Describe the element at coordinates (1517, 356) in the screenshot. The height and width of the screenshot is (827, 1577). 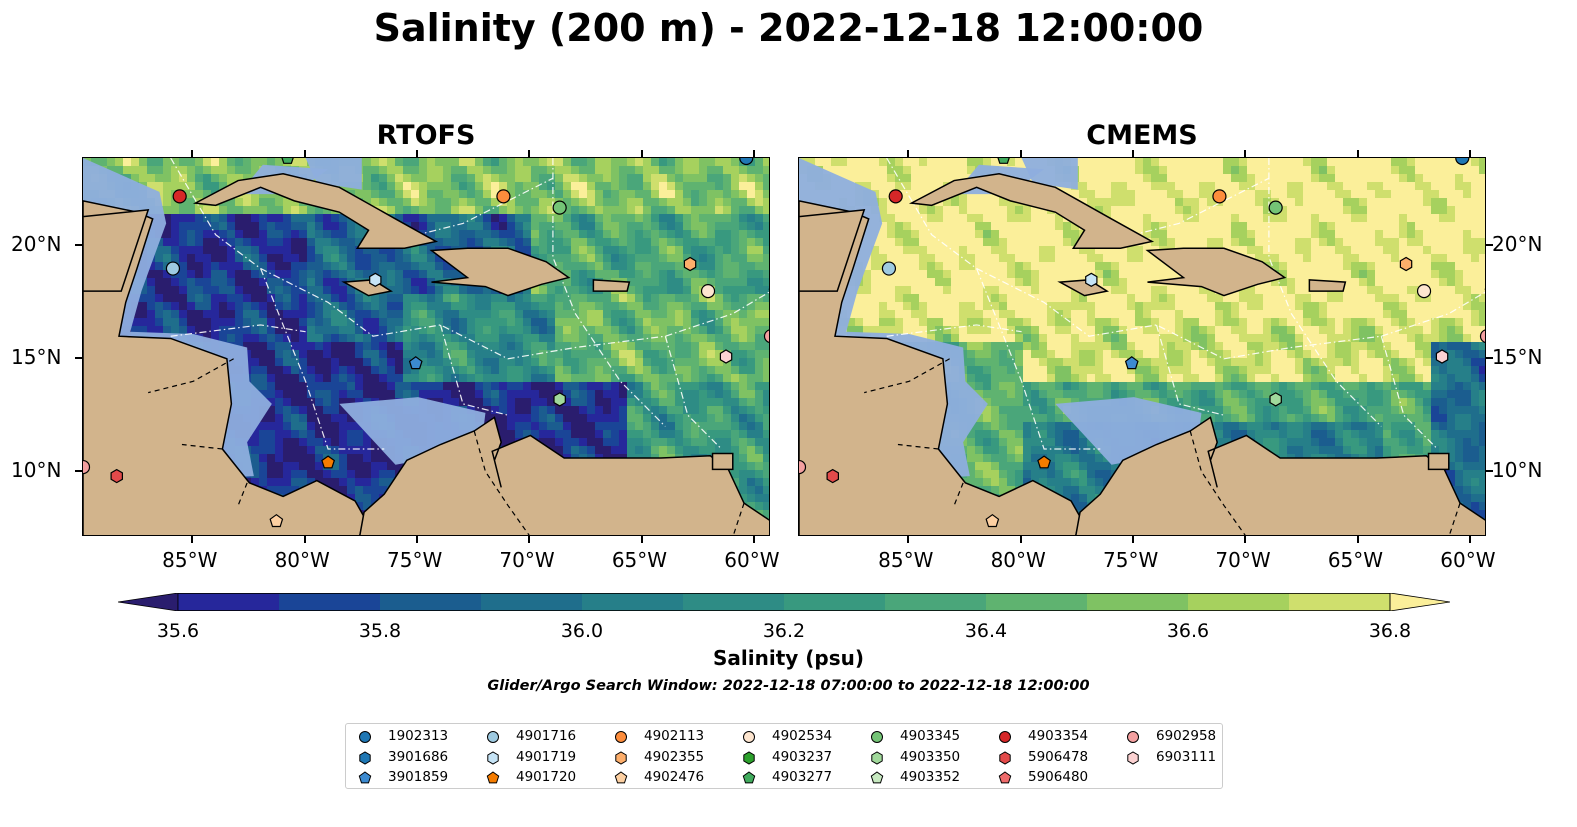
I see `lat-tick-label: 15°N` at that location.